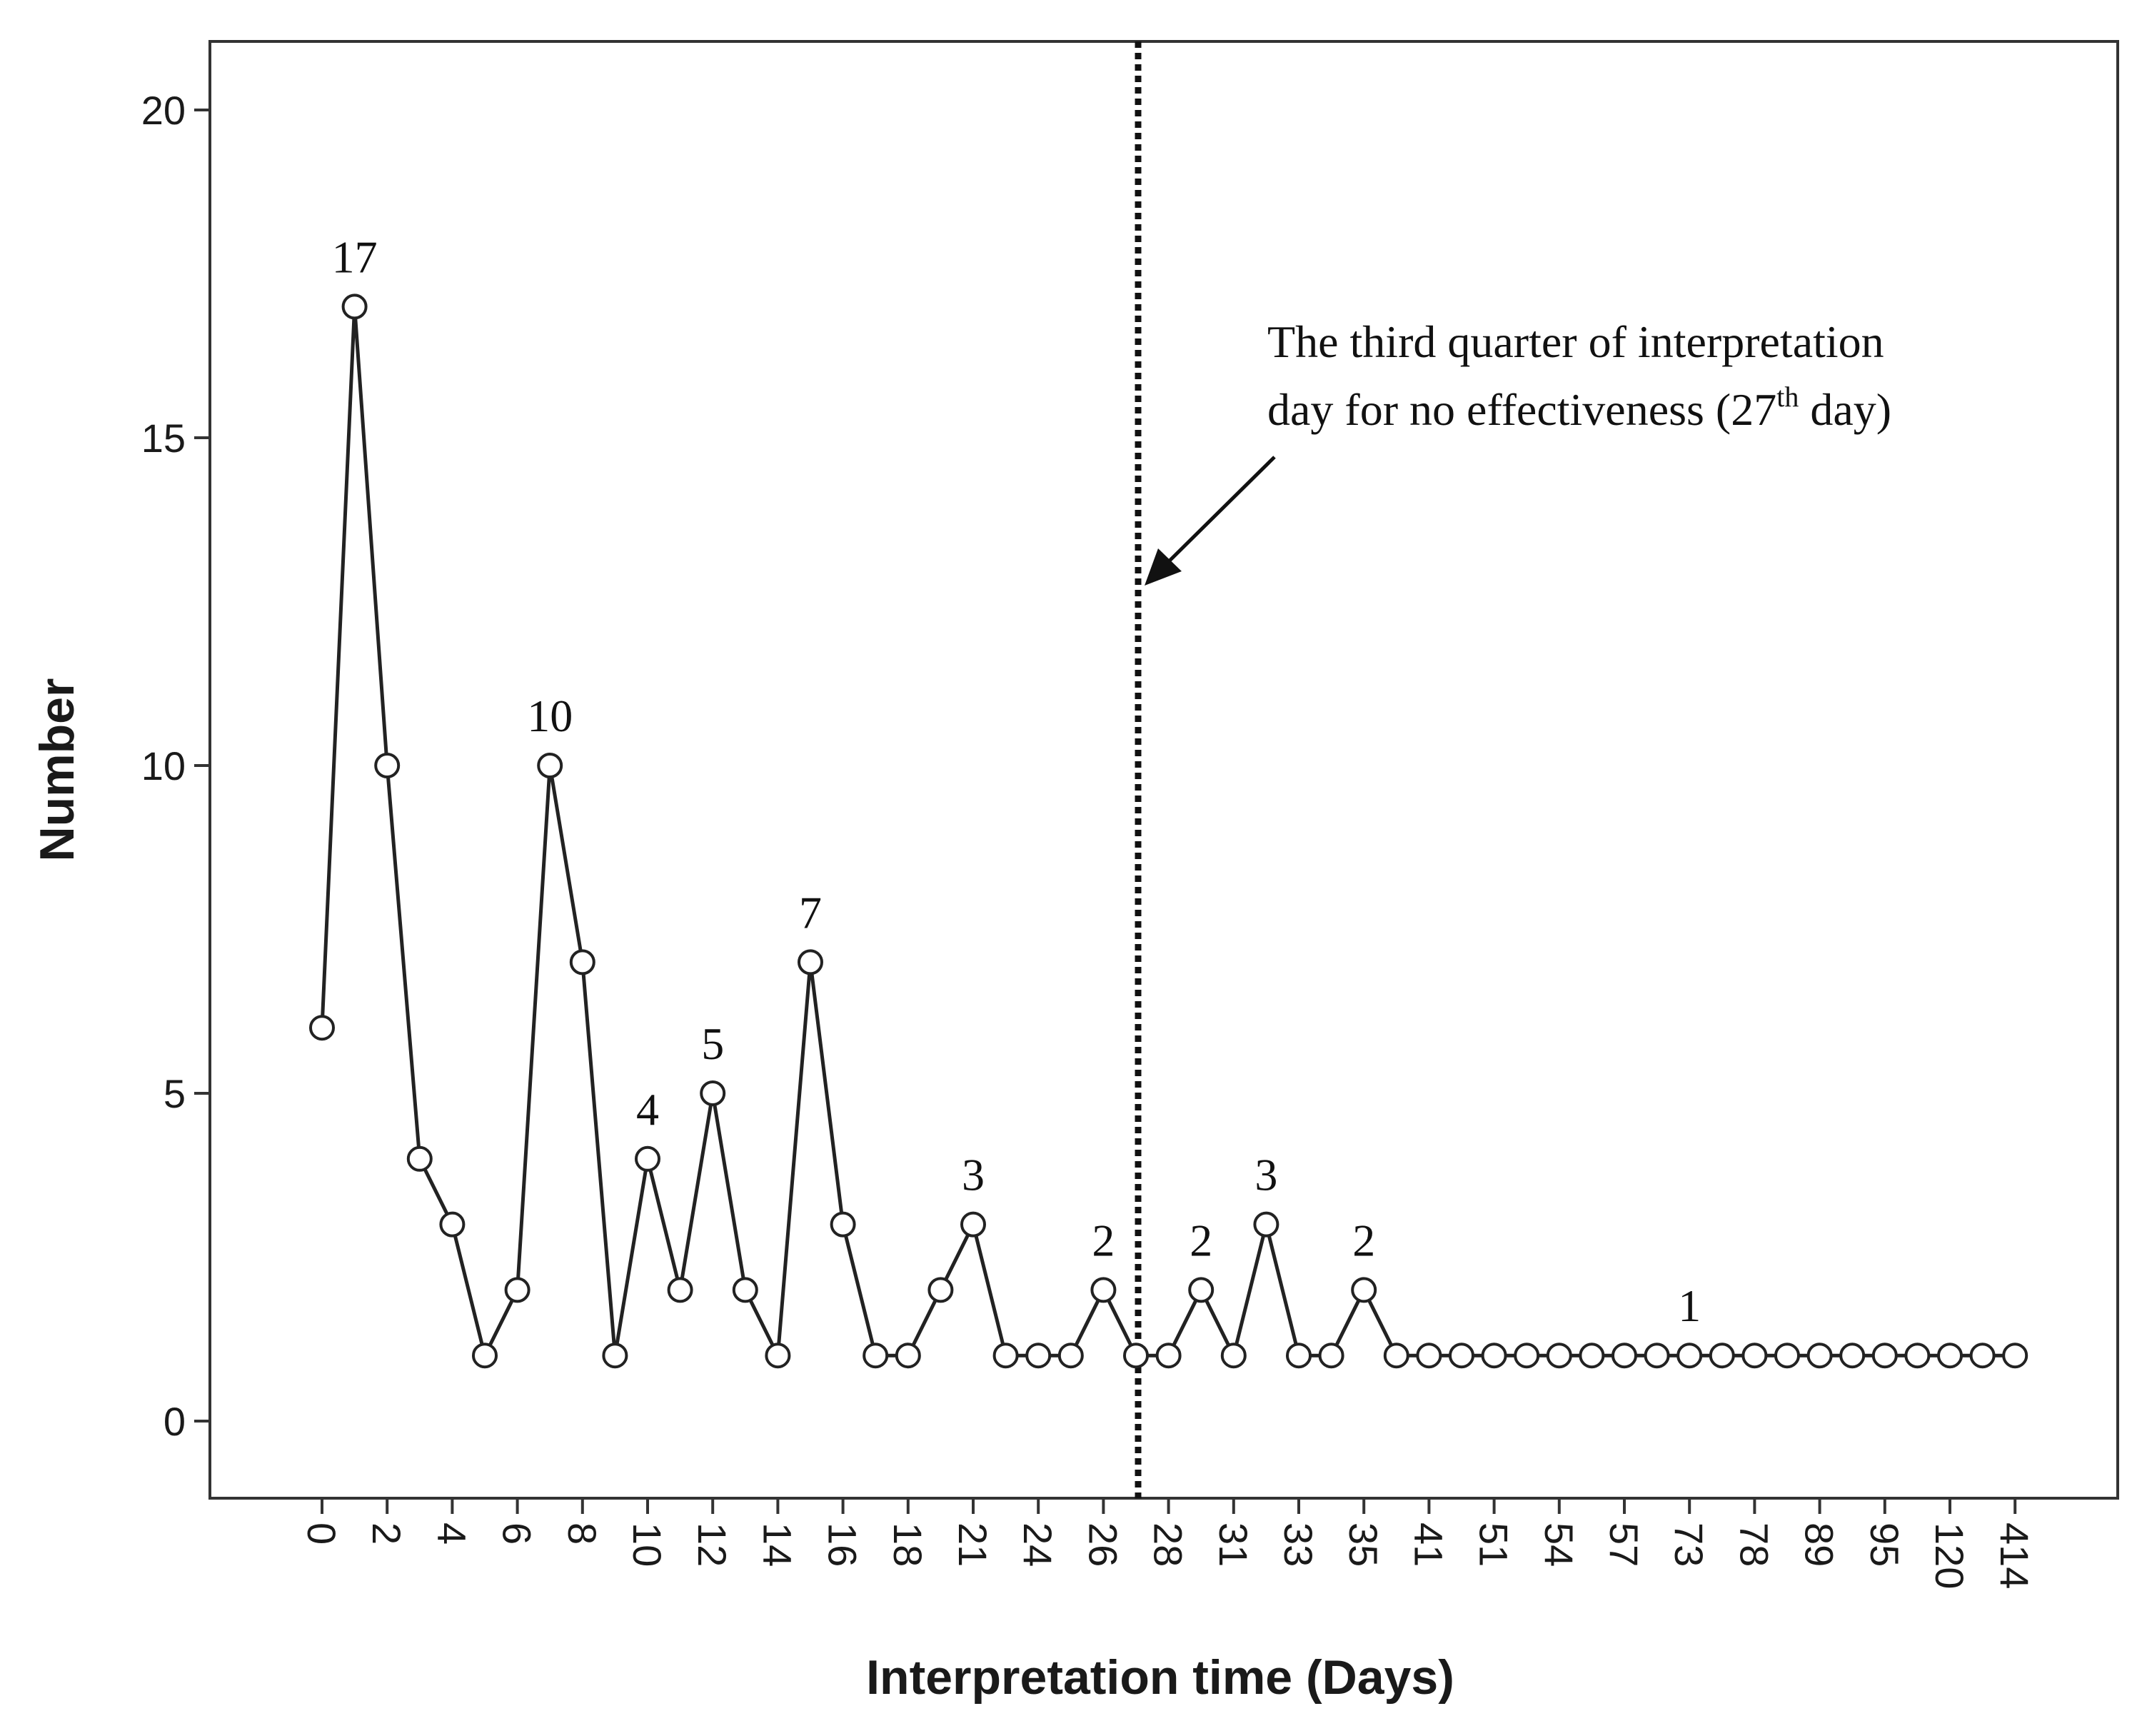  What do you see at coordinates (777, 1544) in the screenshot?
I see `x-tick-label: 14` at bounding box center [777, 1544].